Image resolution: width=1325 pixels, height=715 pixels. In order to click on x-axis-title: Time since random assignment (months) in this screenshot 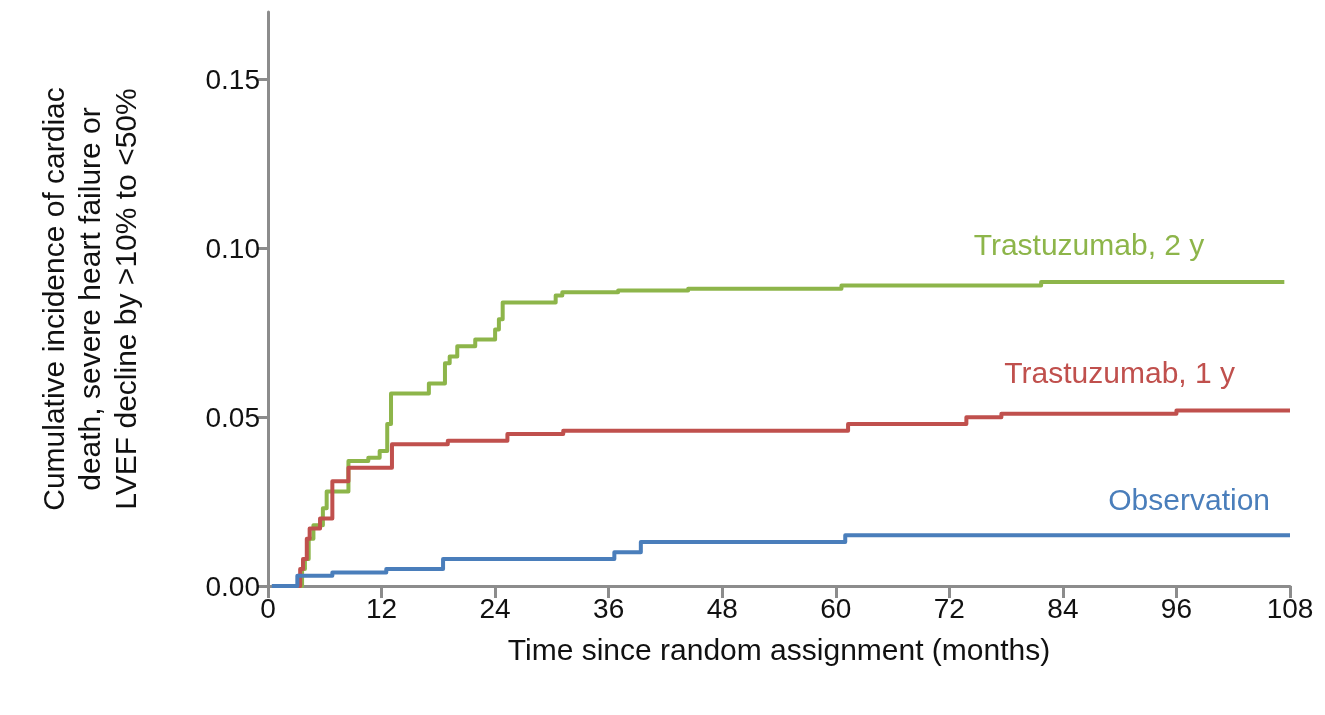, I will do `click(779, 649)`.